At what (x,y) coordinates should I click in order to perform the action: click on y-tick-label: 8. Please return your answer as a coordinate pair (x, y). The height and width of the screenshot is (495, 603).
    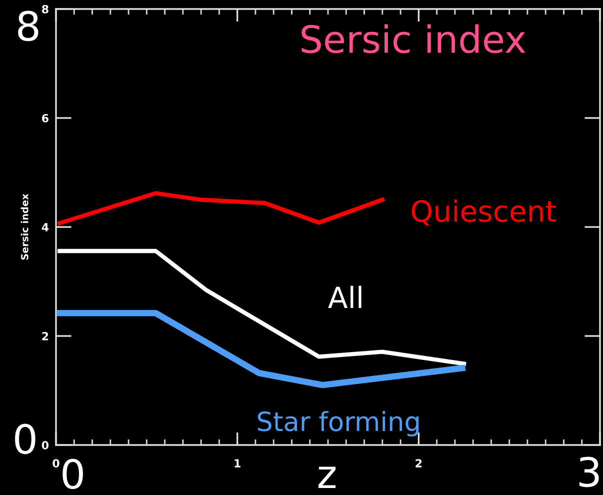
    Looking at the image, I should click on (45, 9).